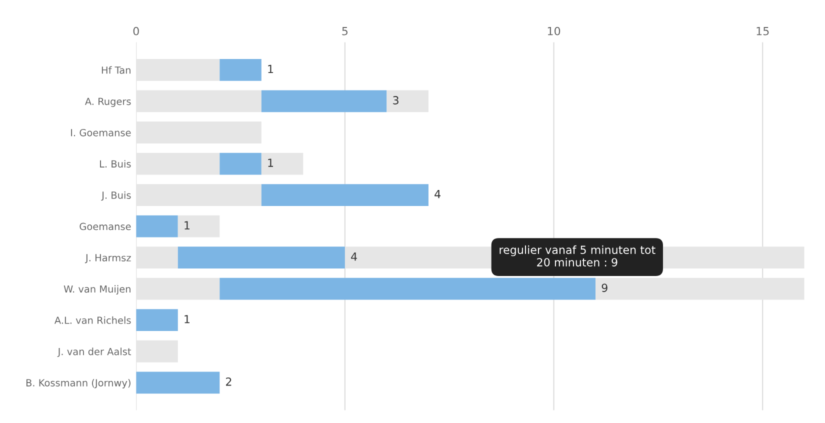 Image resolution: width=825 pixels, height=423 pixels. What do you see at coordinates (395, 100) in the screenshot?
I see `data-label: 3` at bounding box center [395, 100].